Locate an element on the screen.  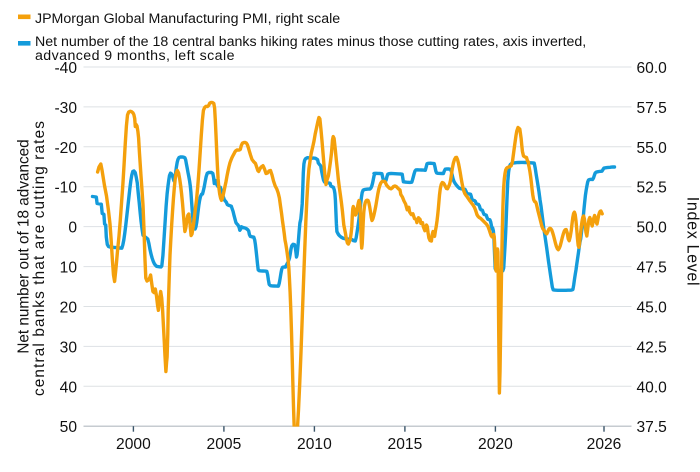
svg-text: 2005 is located at coordinates (224, 444).